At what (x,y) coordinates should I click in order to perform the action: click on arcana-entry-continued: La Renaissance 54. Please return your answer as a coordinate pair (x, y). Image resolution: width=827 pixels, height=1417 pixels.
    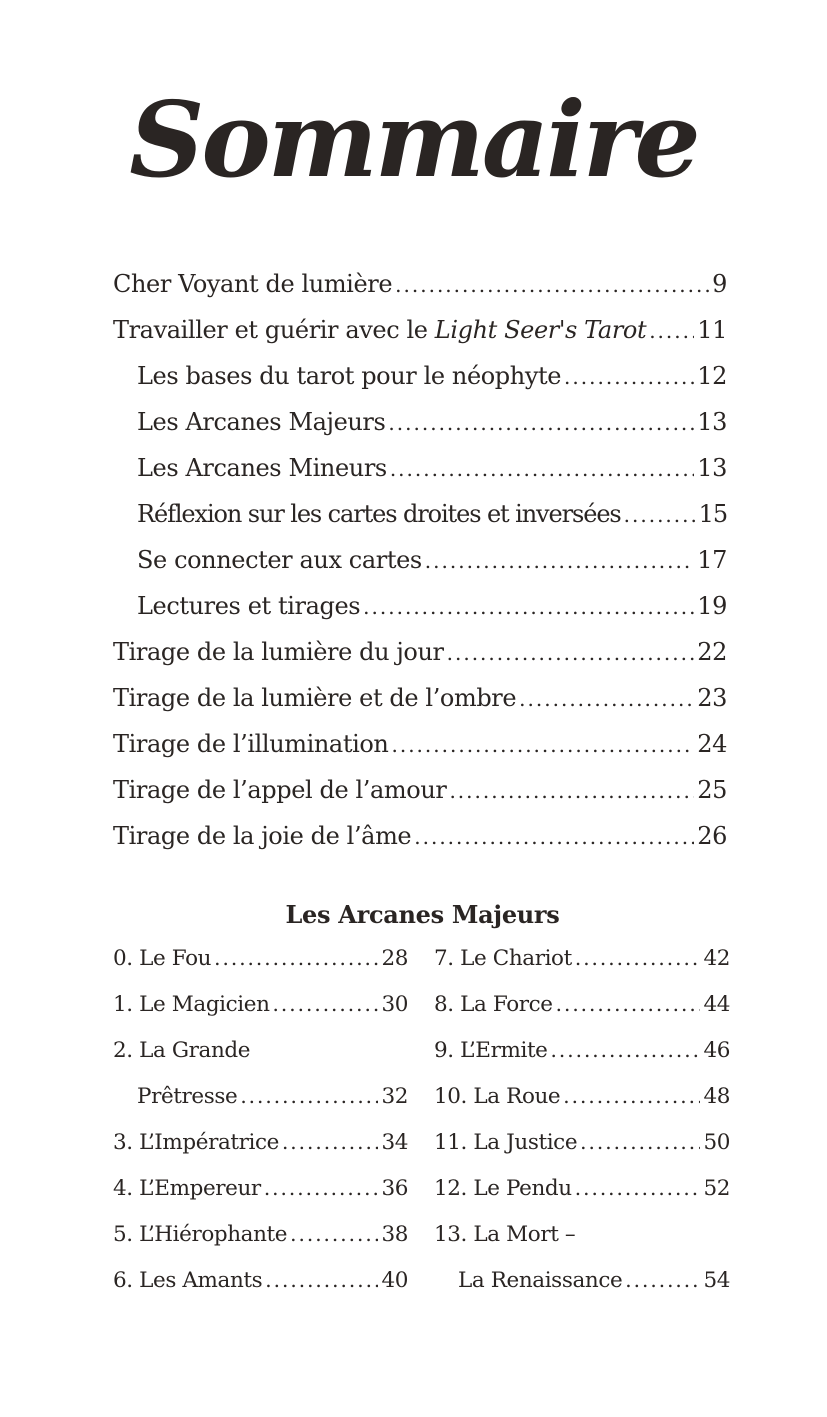
    Looking at the image, I should click on (582, 1291).